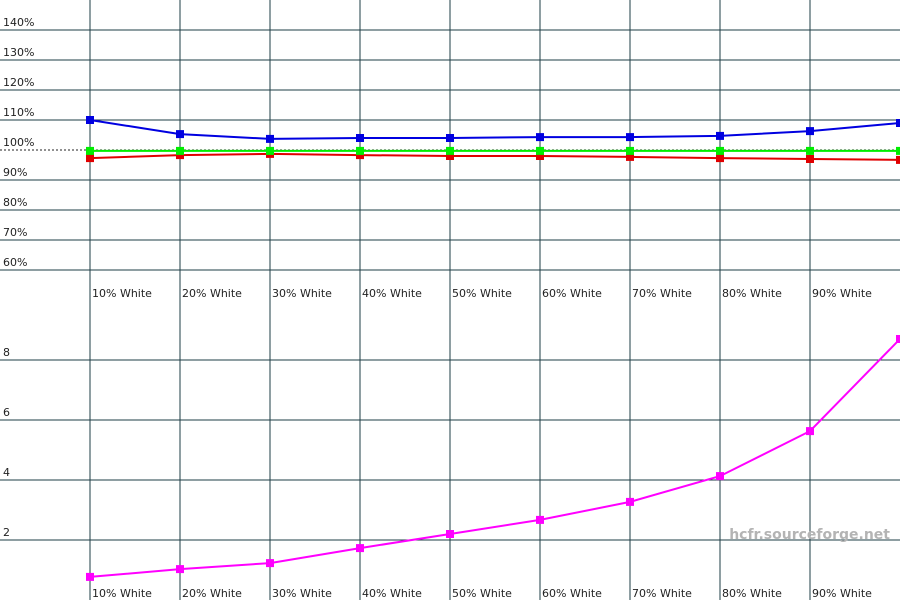  I want to click on y-tick-label: 4, so click(6, 472).